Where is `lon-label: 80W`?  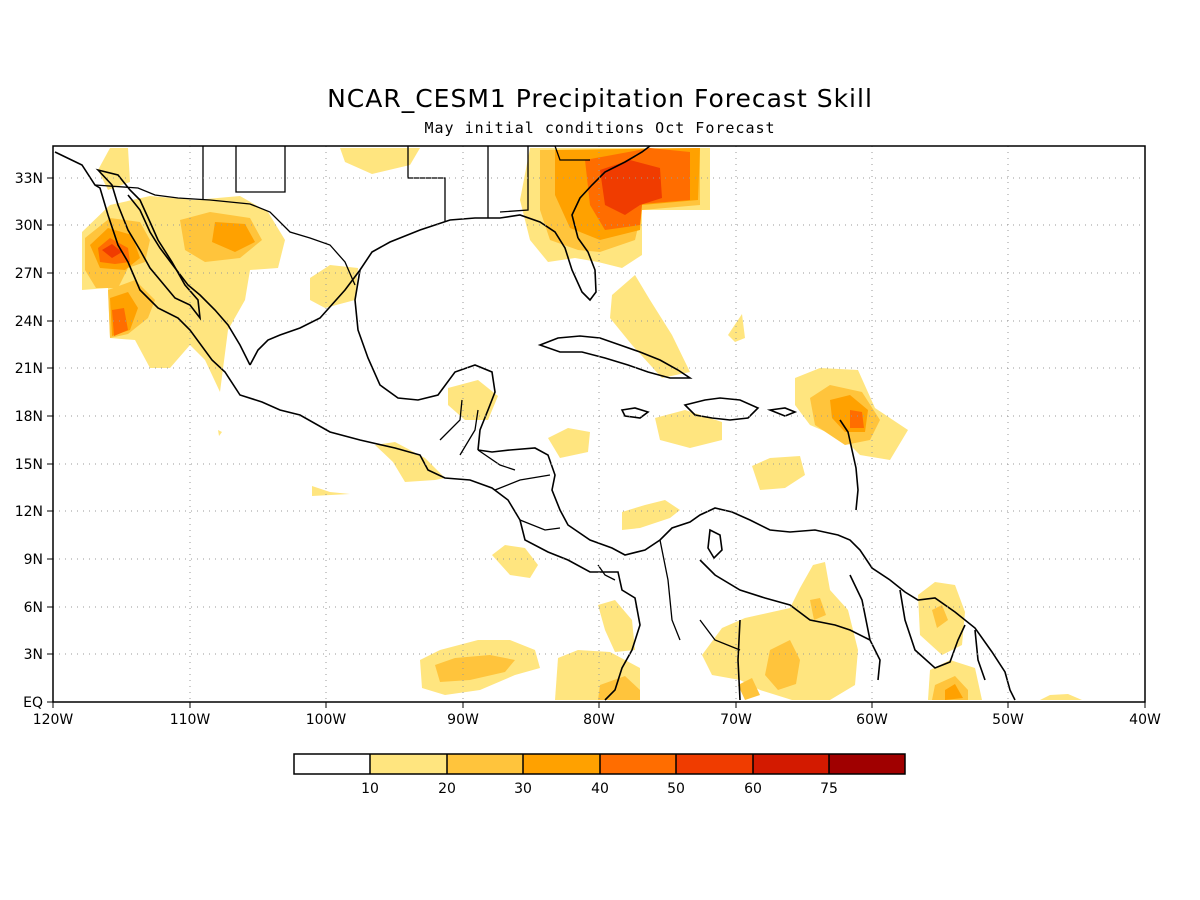
lon-label: 80W is located at coordinates (599, 720).